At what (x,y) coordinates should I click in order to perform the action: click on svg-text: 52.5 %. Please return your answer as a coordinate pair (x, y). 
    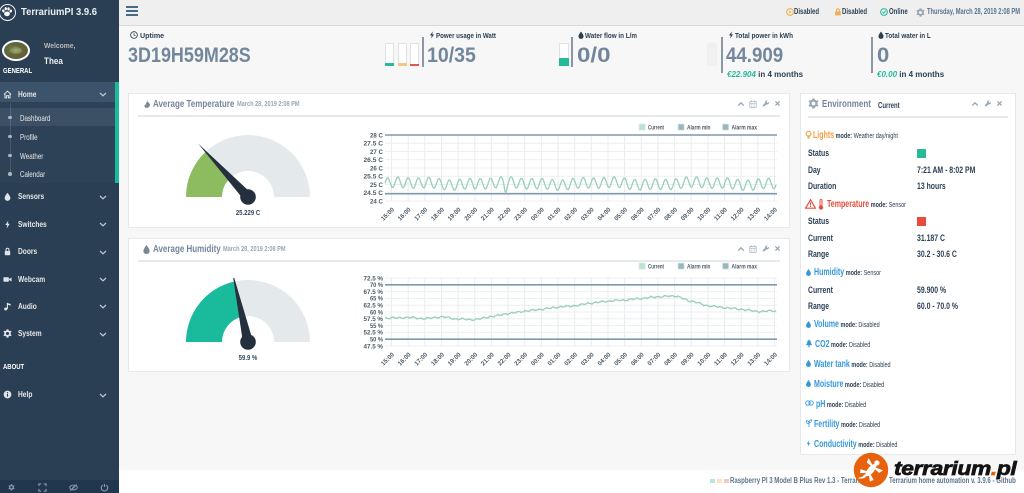
    Looking at the image, I should click on (374, 333).